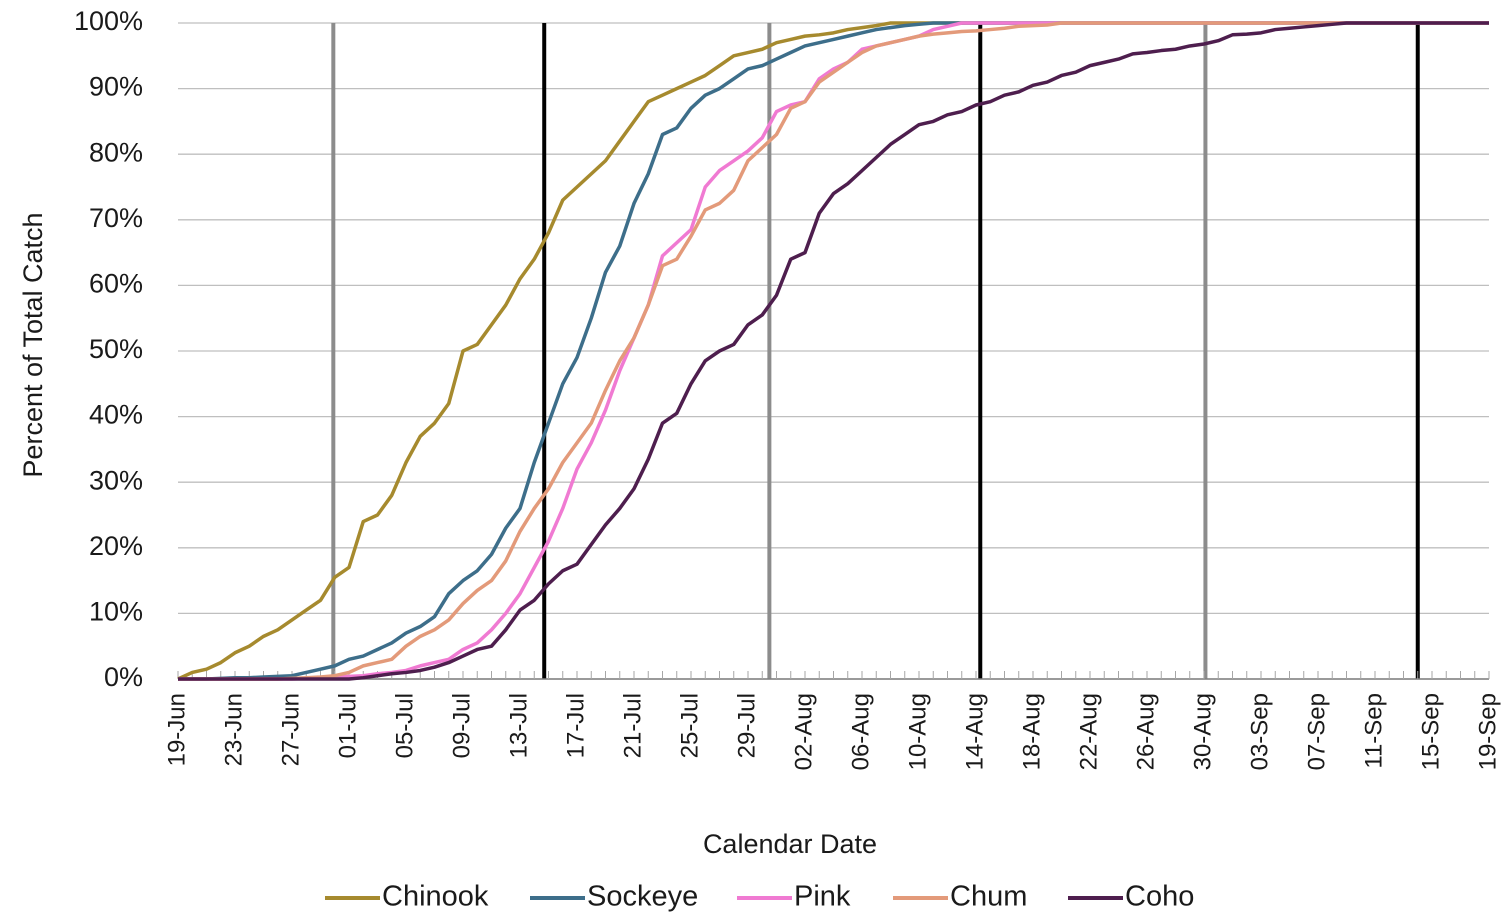 This screenshot has width=1511, height=918. I want to click on x-tick-label: 14-Aug, so click(974, 731).